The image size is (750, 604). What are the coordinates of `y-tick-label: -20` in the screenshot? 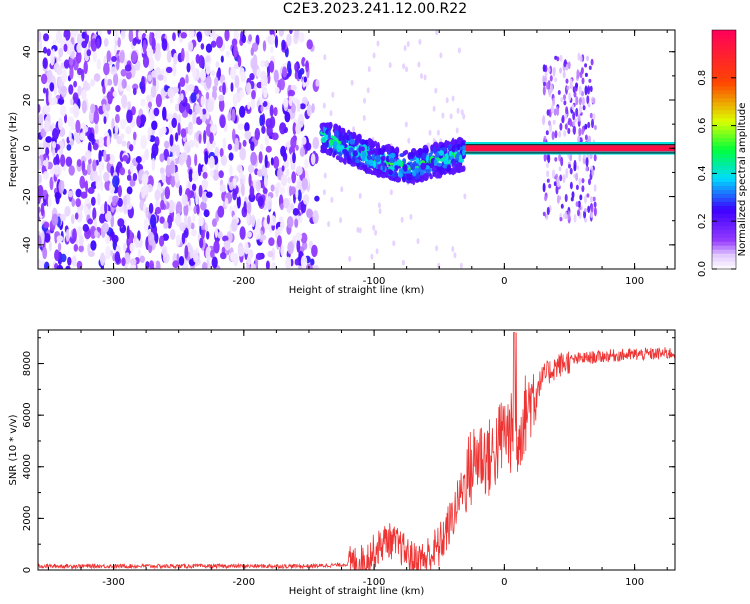 It's located at (27, 196).